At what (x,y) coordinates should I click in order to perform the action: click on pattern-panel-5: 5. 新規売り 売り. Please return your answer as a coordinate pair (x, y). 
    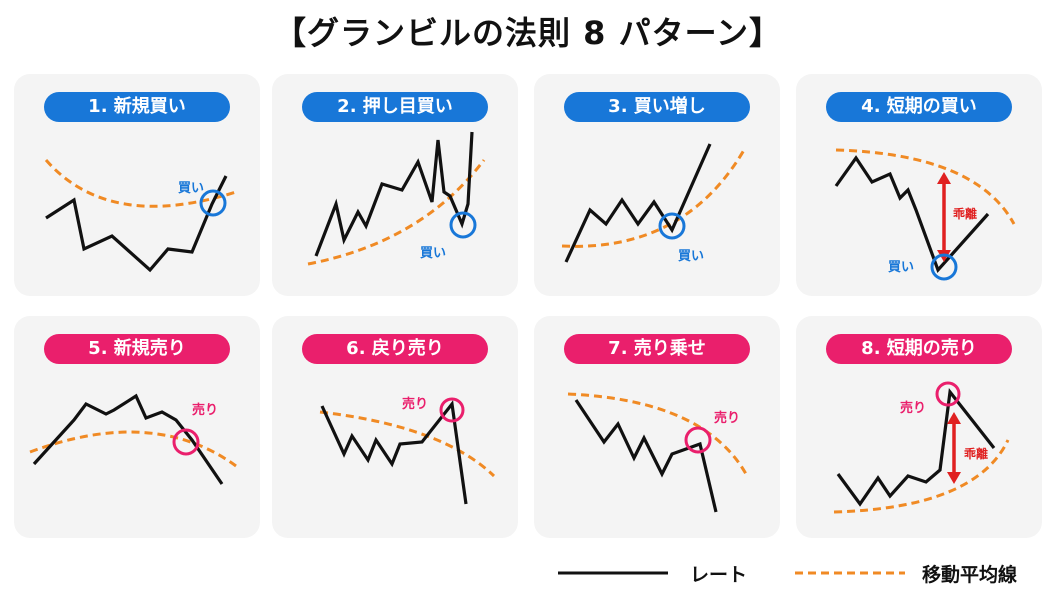
    Looking at the image, I should click on (137, 427).